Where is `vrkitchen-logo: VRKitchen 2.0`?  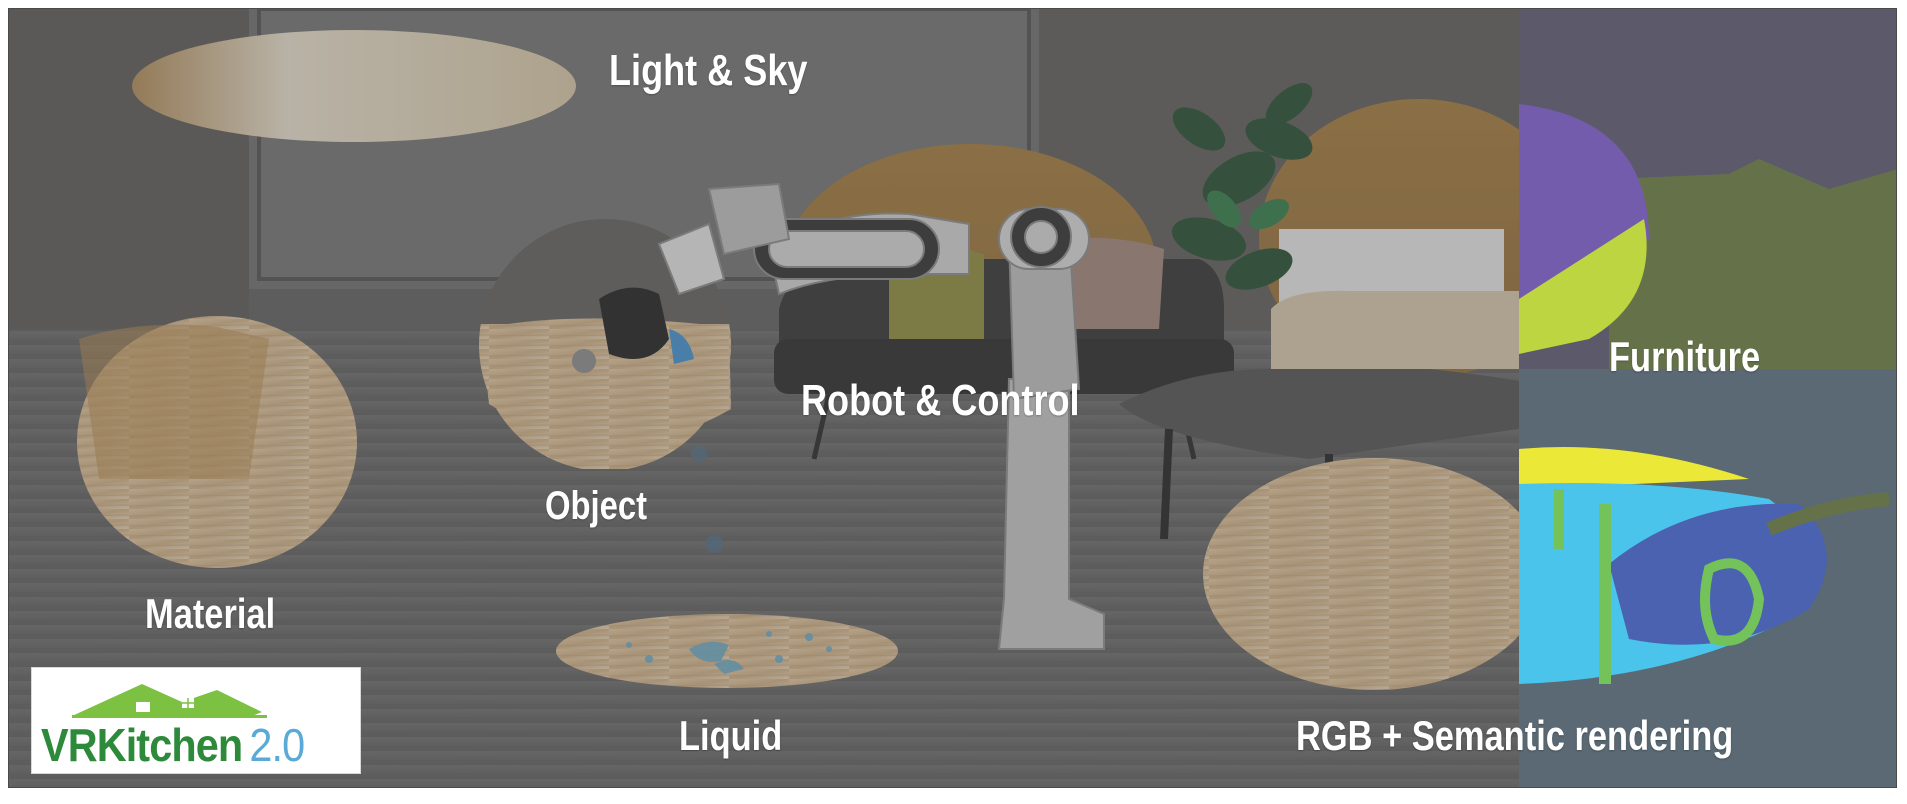
vrkitchen-logo: VRKitchen 2.0 is located at coordinates (196, 720).